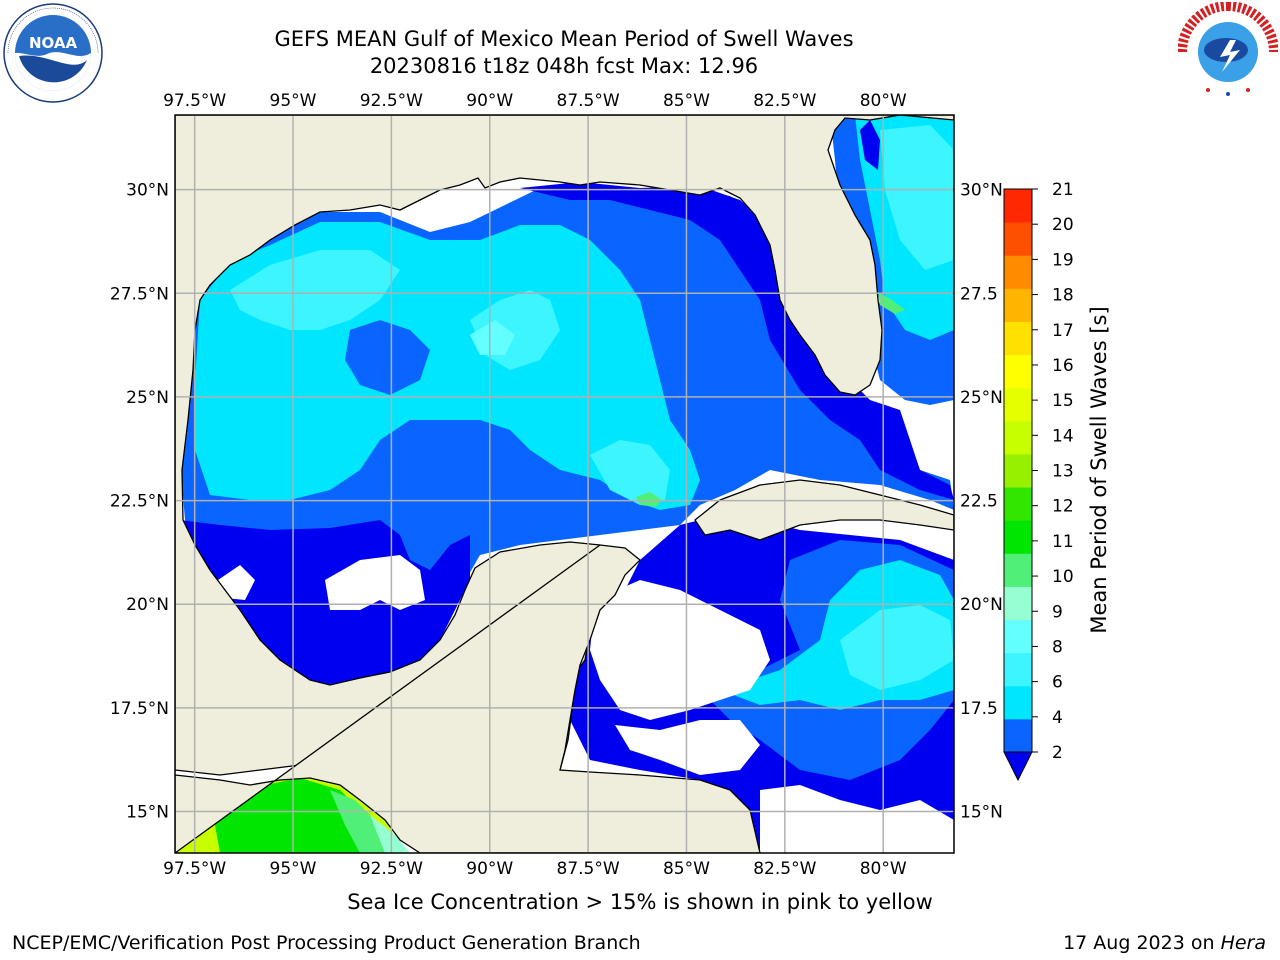  I want to click on lat-label-right: 22.5, so click(979, 502).